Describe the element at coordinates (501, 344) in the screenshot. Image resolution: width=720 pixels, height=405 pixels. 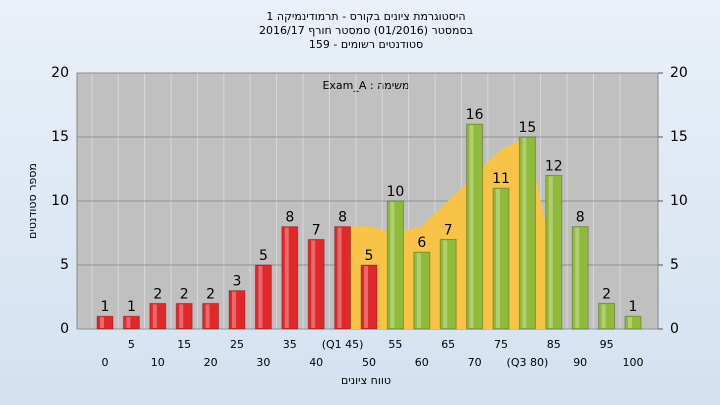
I see `x-tick-label: 75` at that location.